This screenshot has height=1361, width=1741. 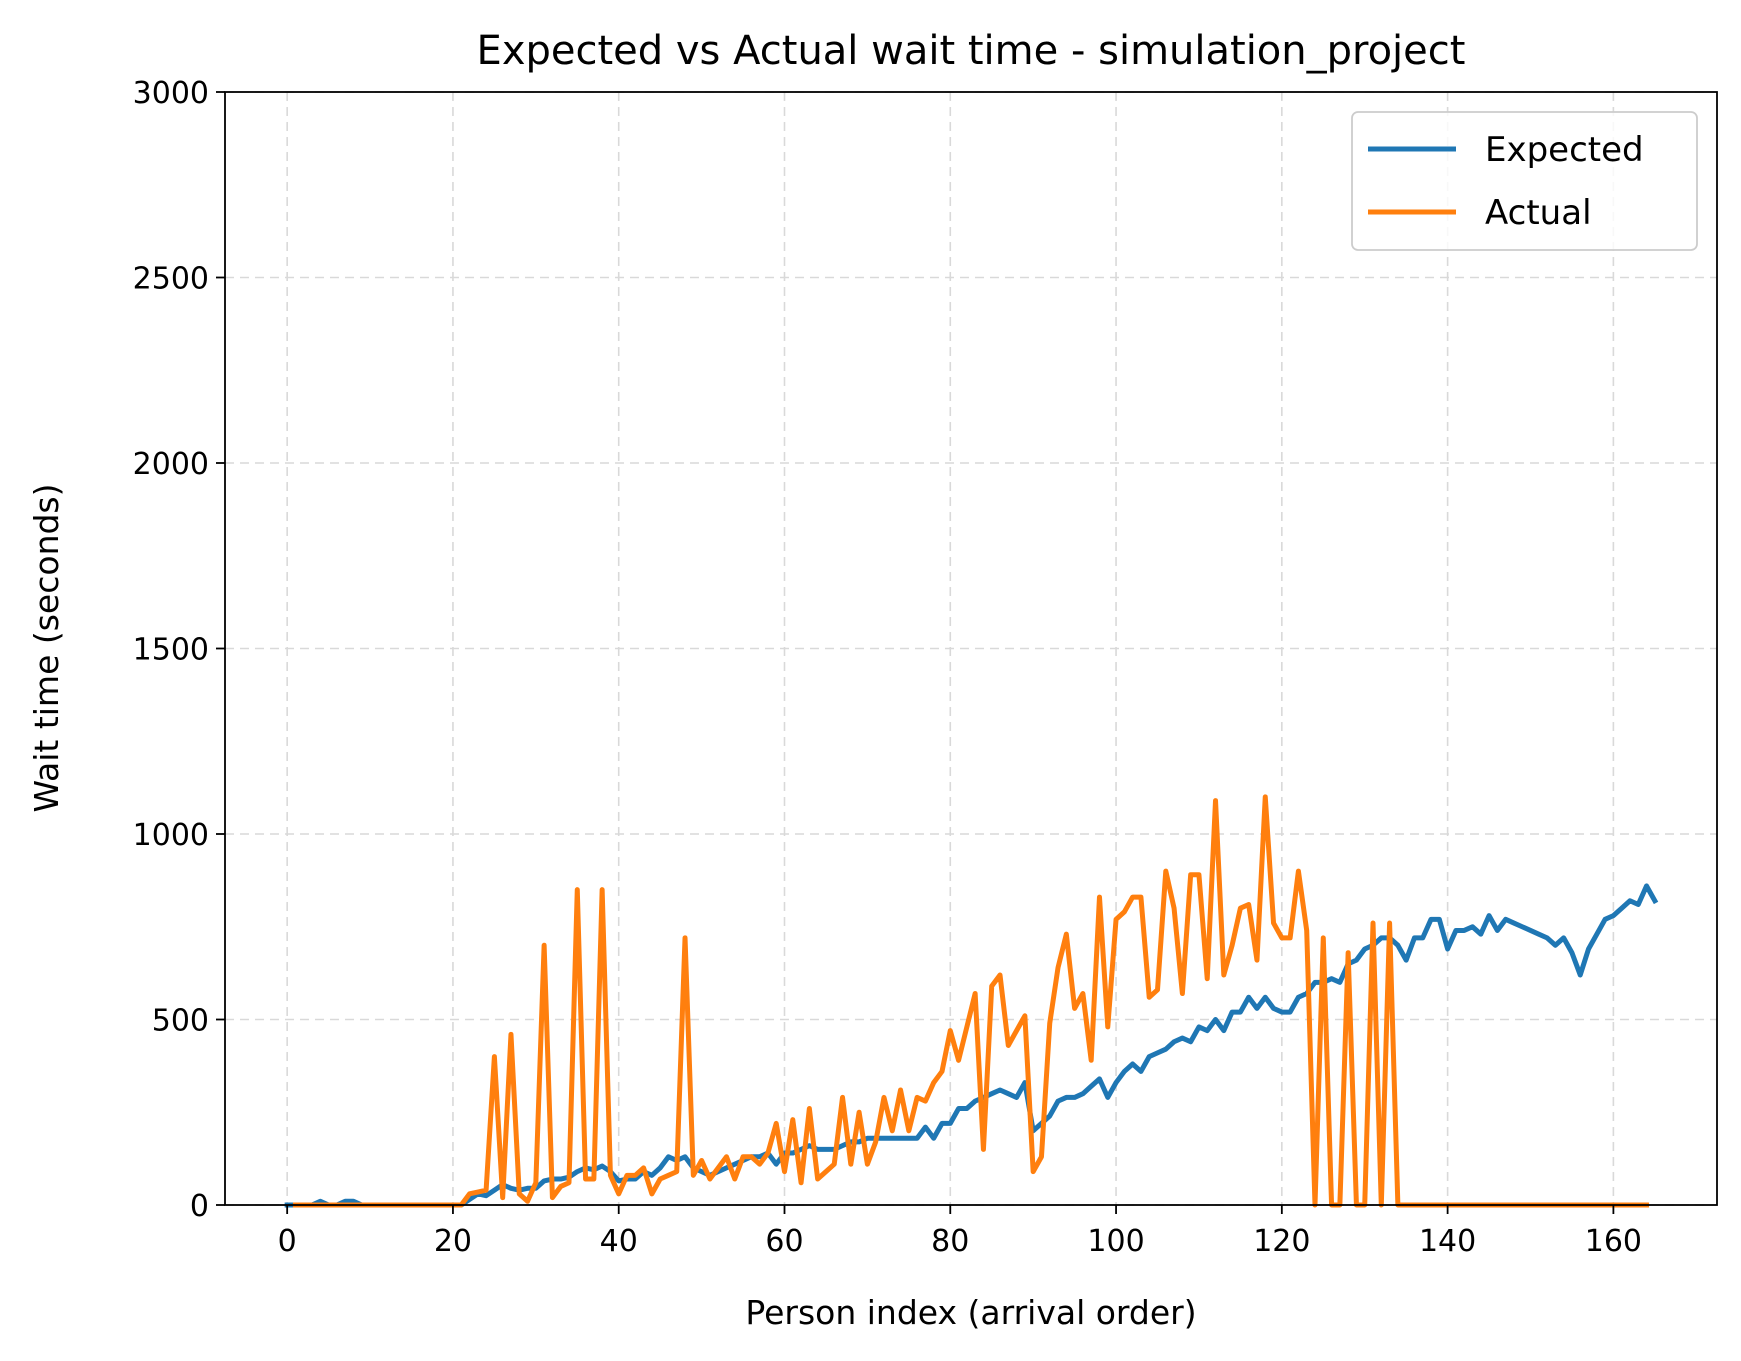 What do you see at coordinates (180, 1021) in the screenshot?
I see `y-tick-label: 500` at bounding box center [180, 1021].